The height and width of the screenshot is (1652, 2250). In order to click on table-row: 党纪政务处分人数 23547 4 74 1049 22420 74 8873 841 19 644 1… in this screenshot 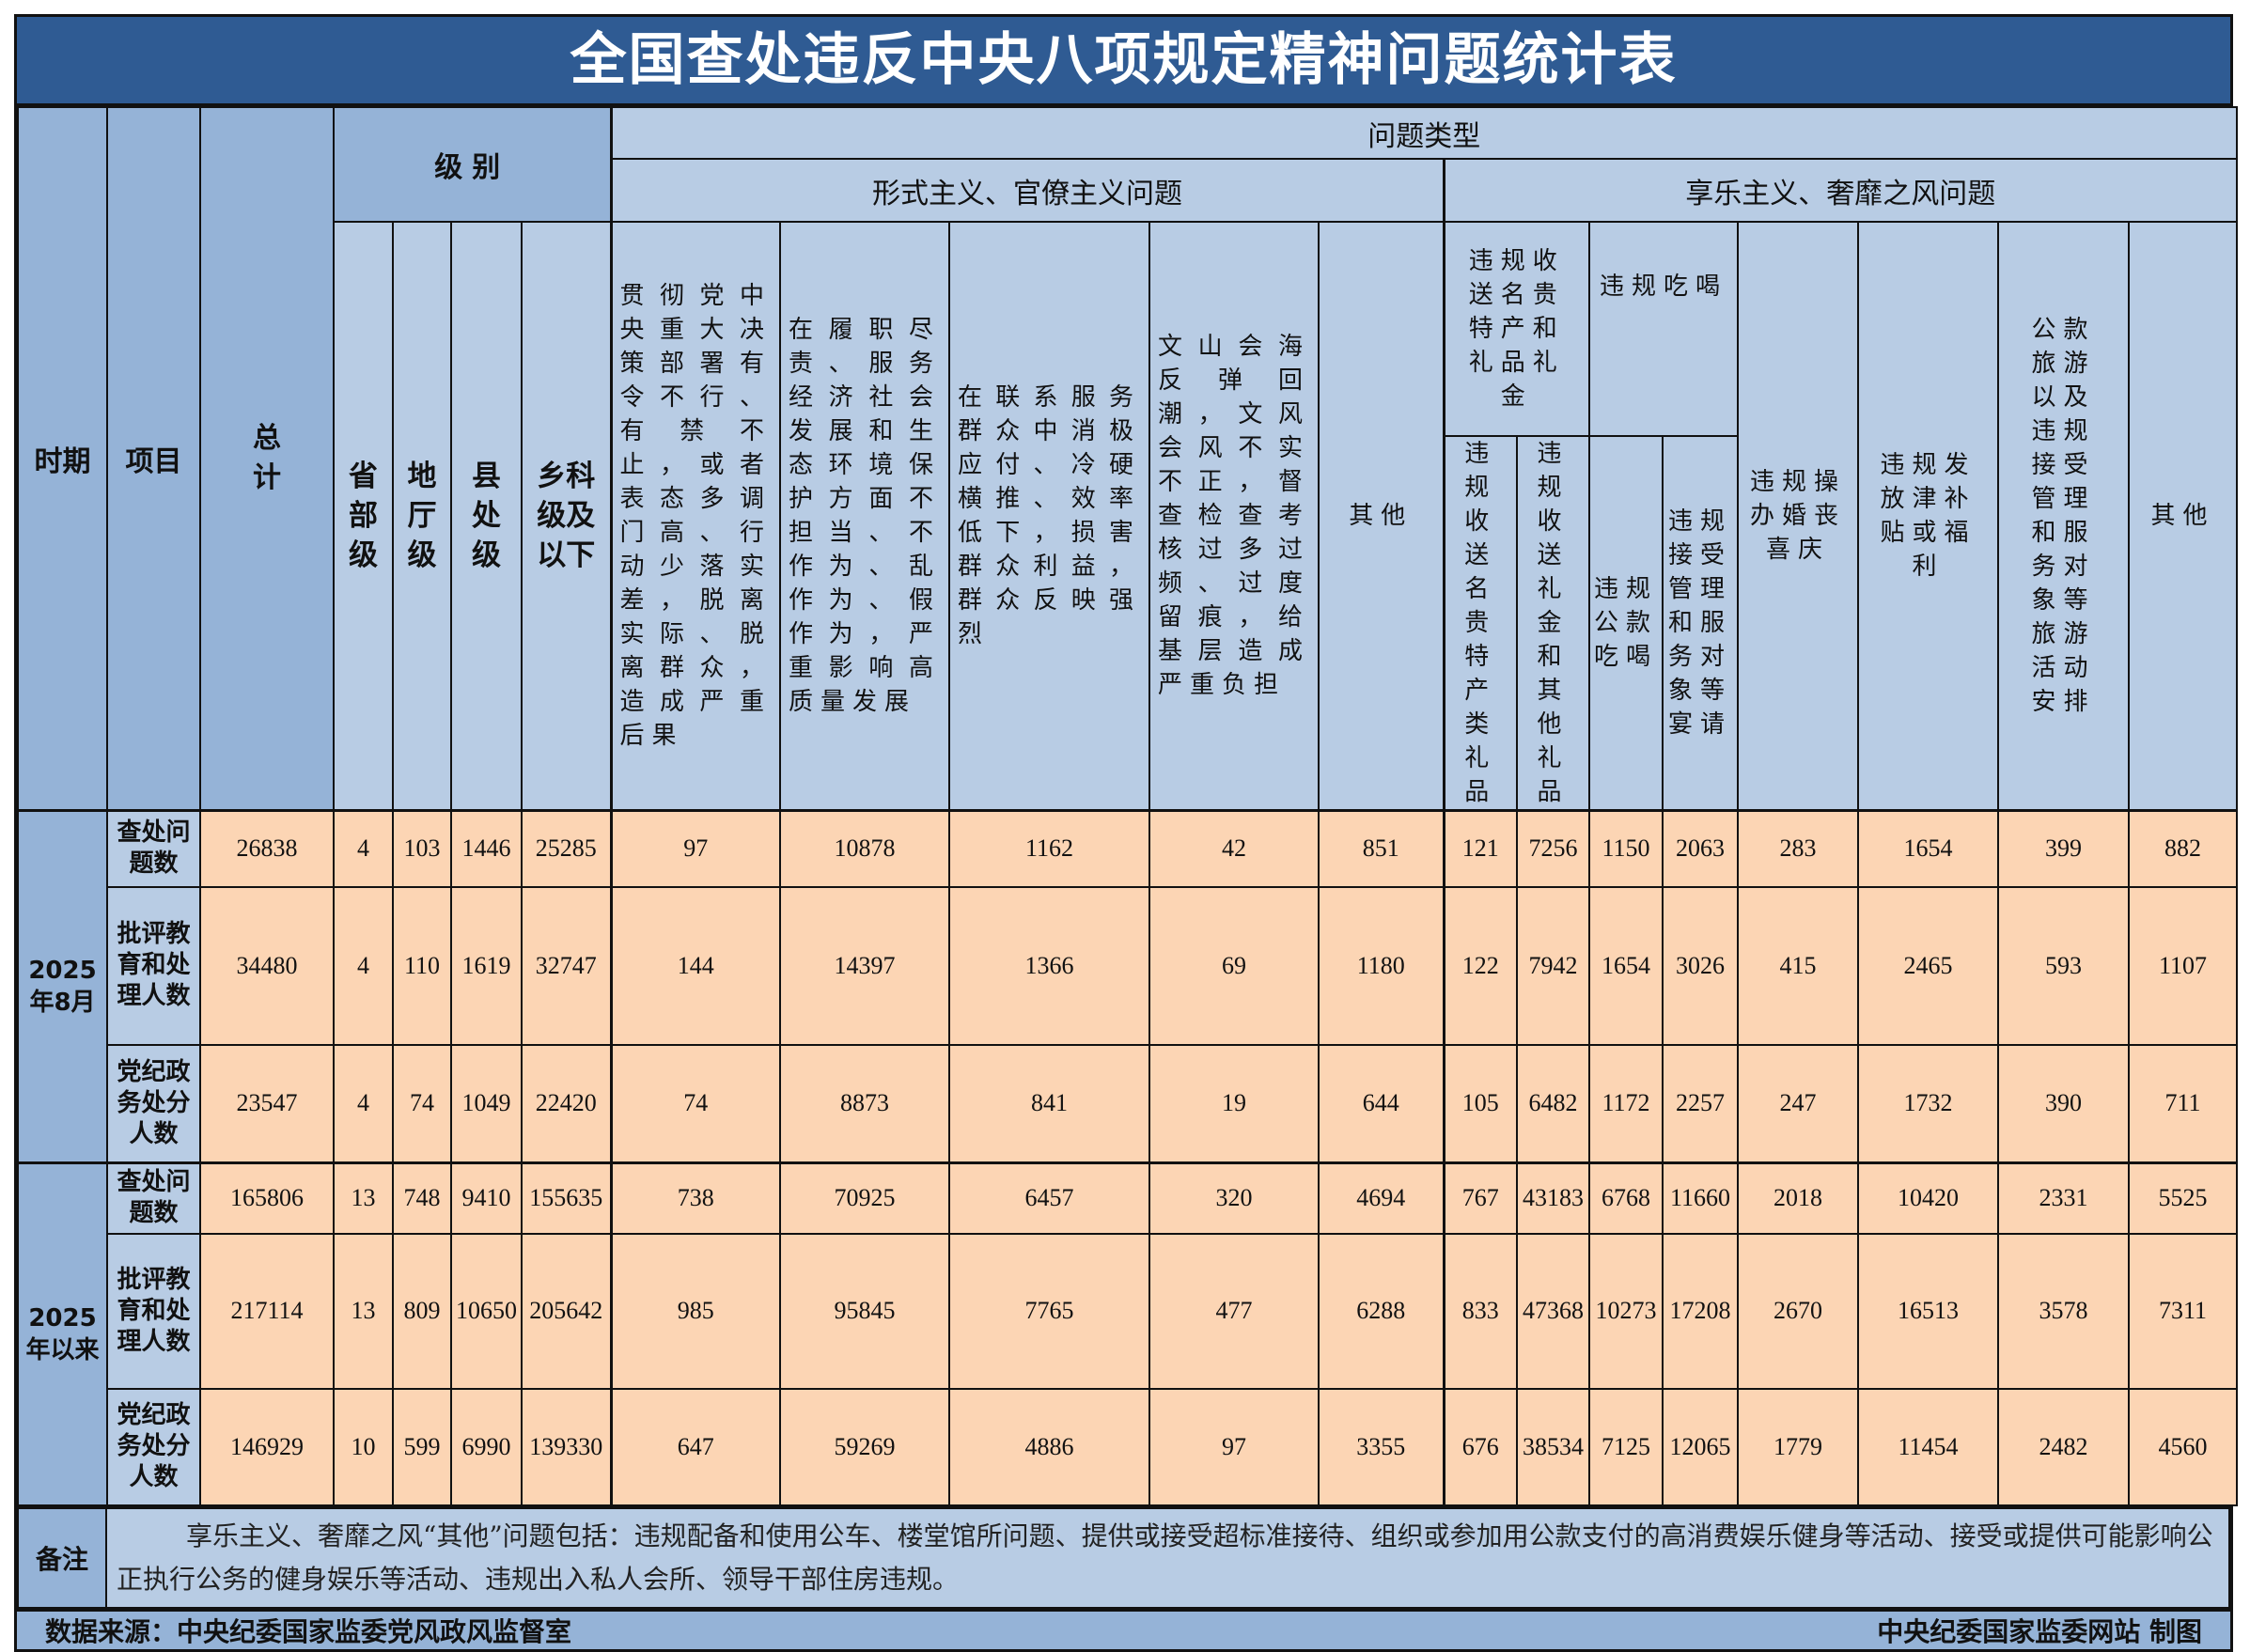, I will do `click(1129, 1103)`.